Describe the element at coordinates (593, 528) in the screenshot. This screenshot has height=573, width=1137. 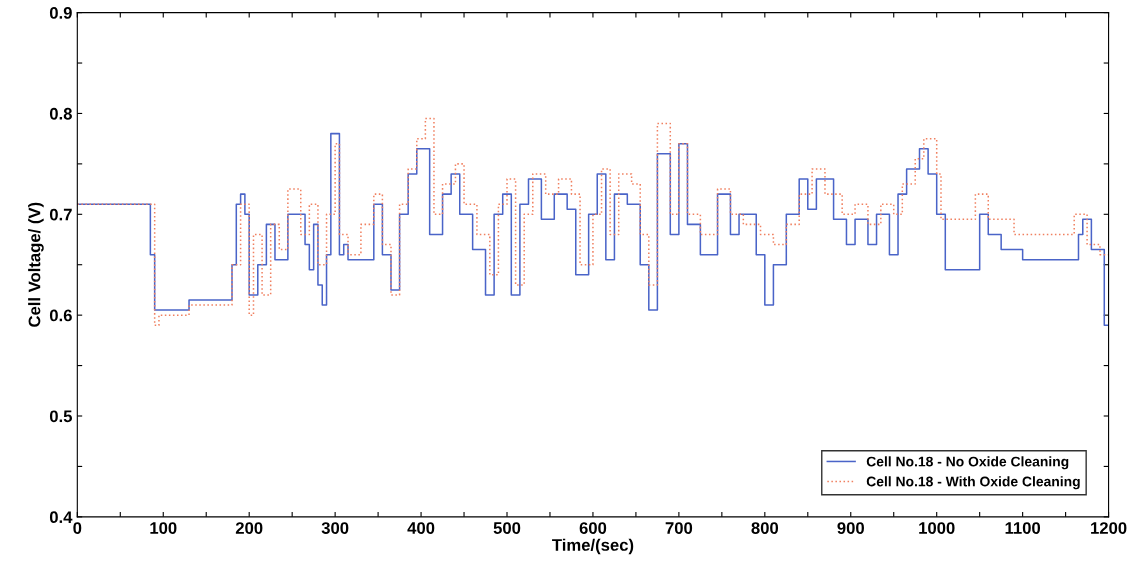
I see `x-tick-label: 600` at that location.